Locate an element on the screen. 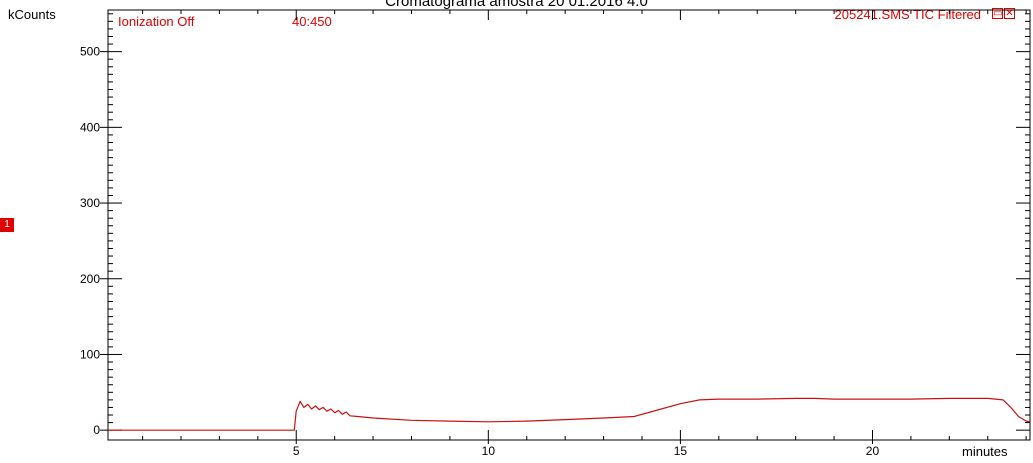  y-tick-label: 0 is located at coordinates (96, 430).